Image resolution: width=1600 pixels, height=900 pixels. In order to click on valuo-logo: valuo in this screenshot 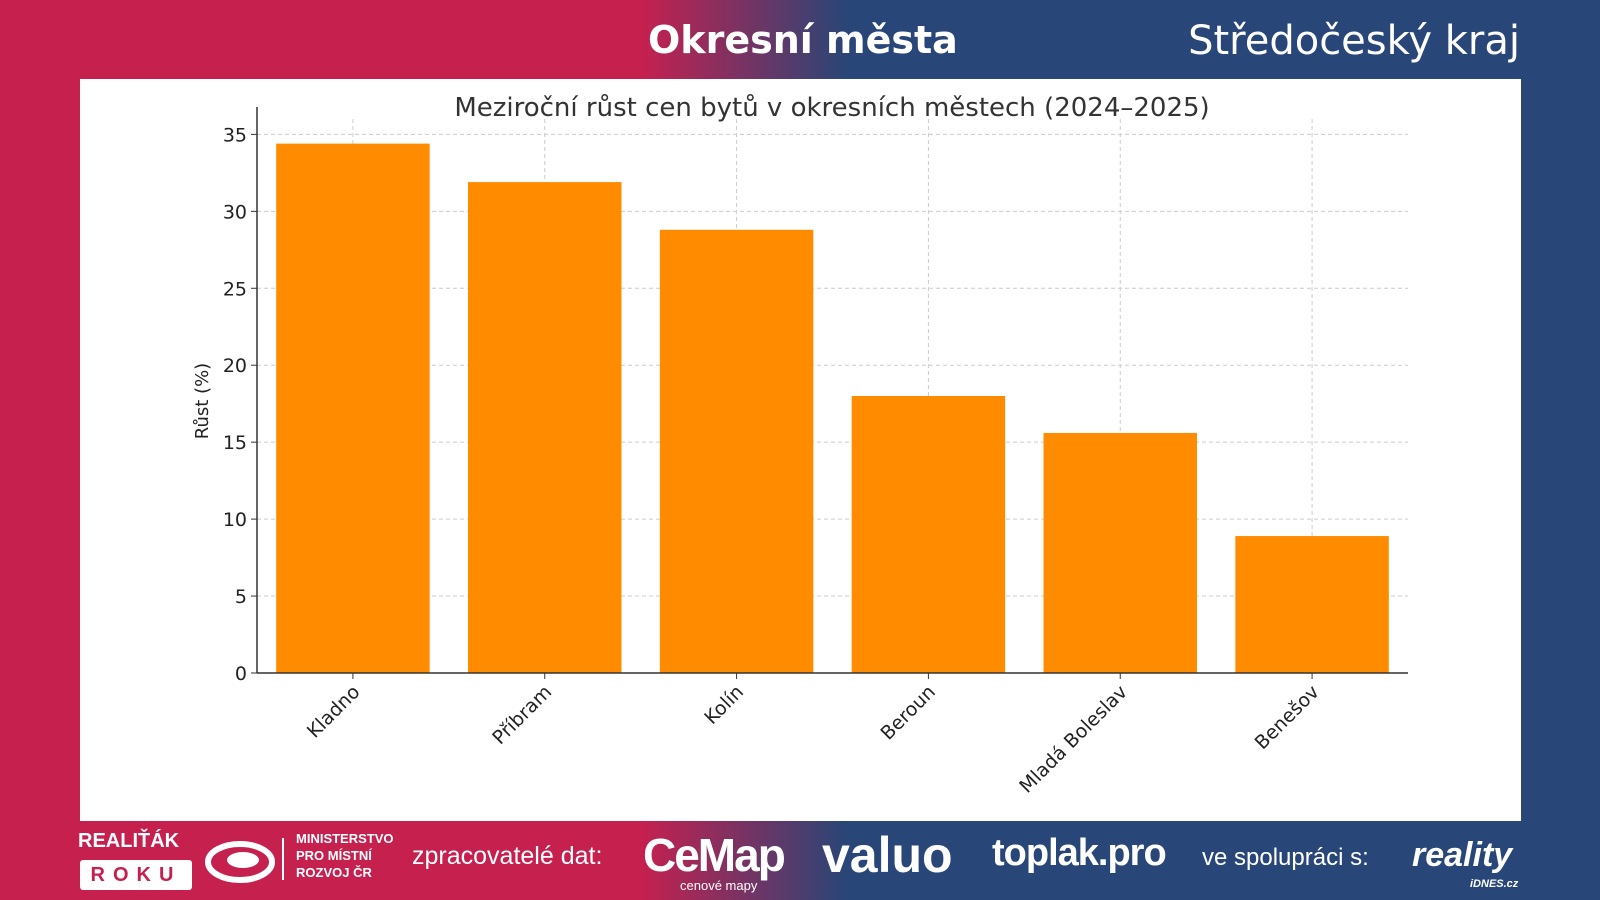, I will do `click(887, 855)`.